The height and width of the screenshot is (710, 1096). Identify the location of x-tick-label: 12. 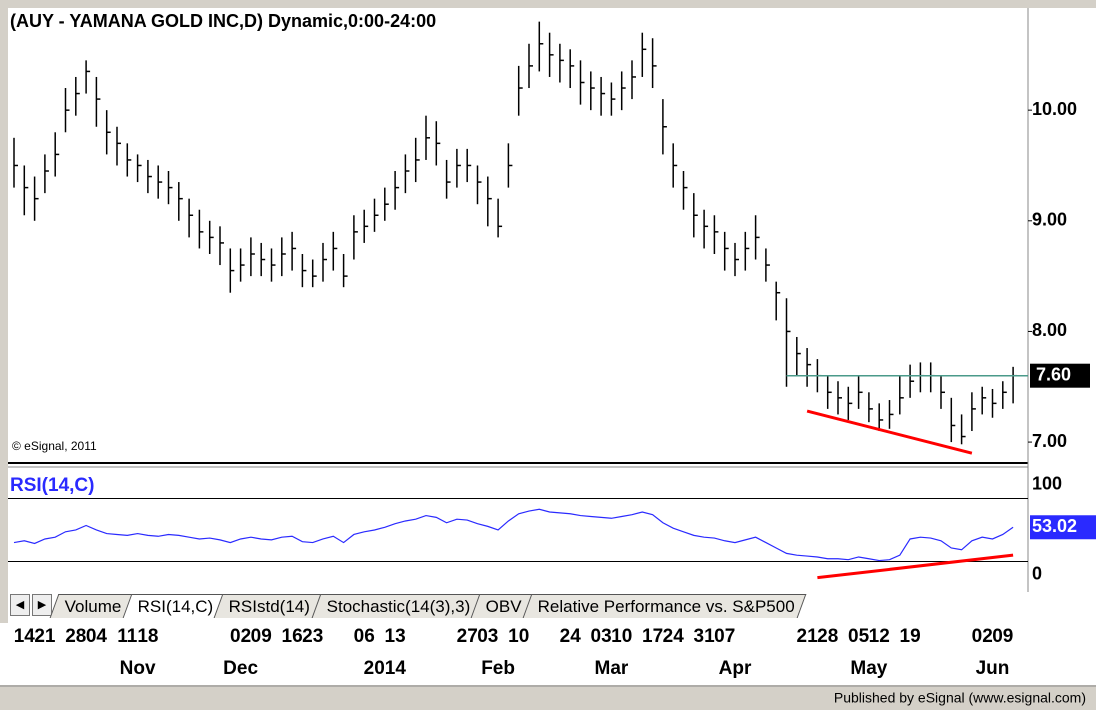
(879, 636).